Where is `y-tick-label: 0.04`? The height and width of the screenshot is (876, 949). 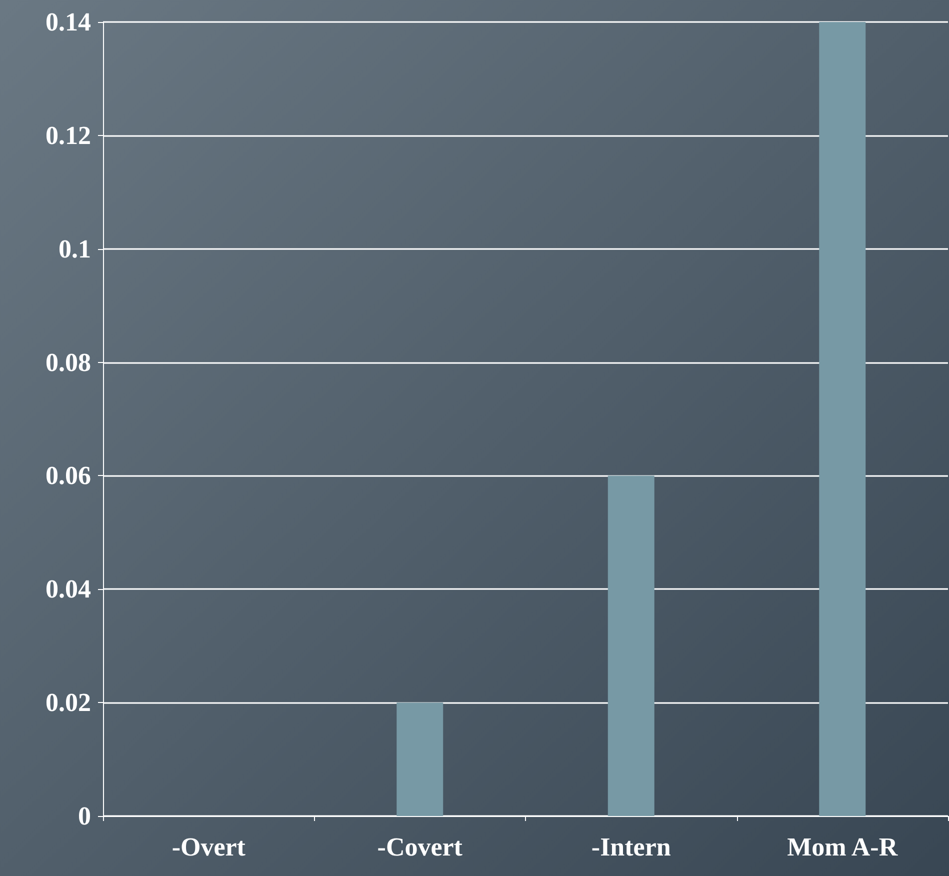
y-tick-label: 0.04 is located at coordinates (68, 589).